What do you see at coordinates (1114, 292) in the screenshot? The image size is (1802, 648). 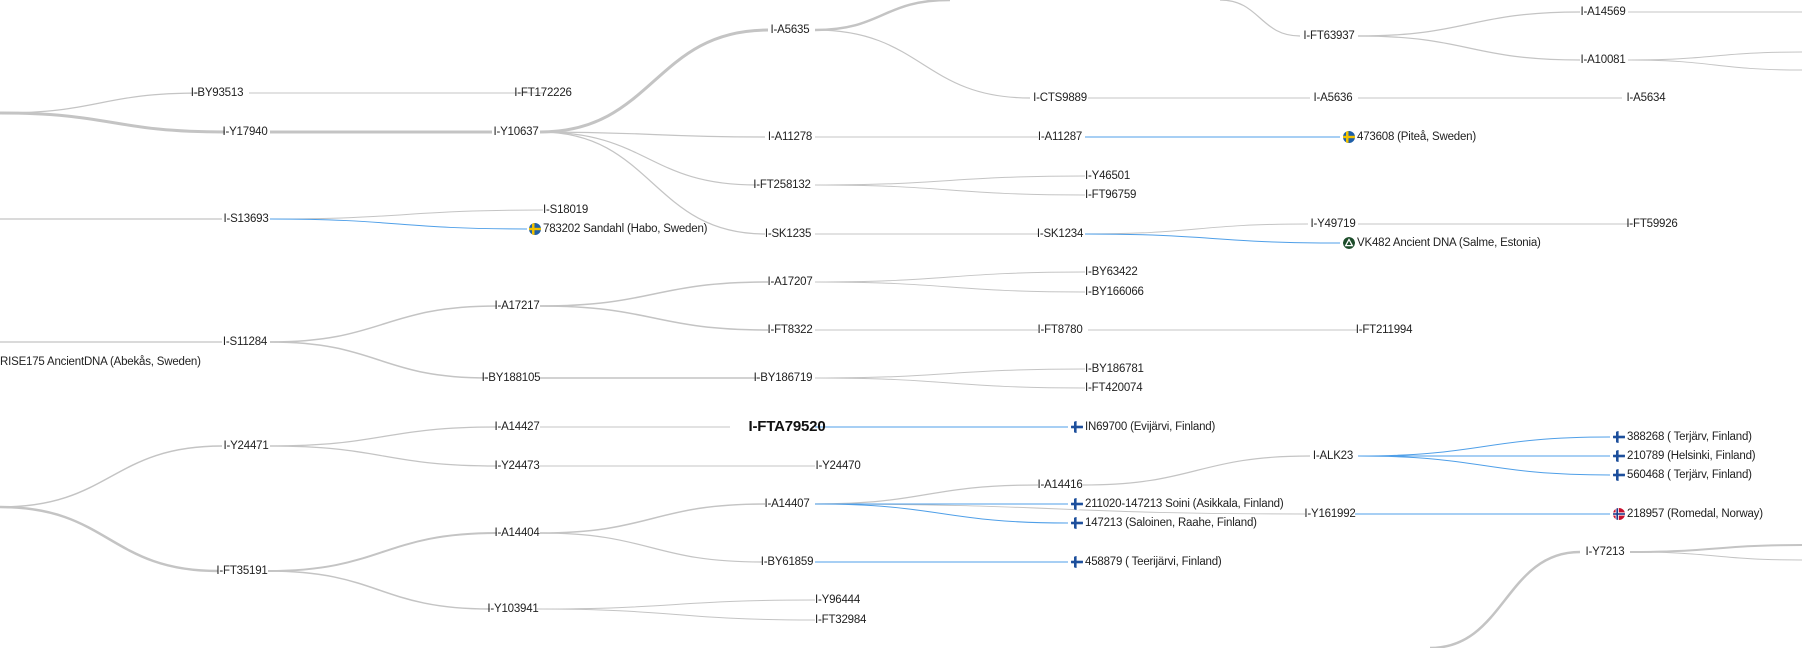 I see `haplogroup-node: I-BY166066` at bounding box center [1114, 292].